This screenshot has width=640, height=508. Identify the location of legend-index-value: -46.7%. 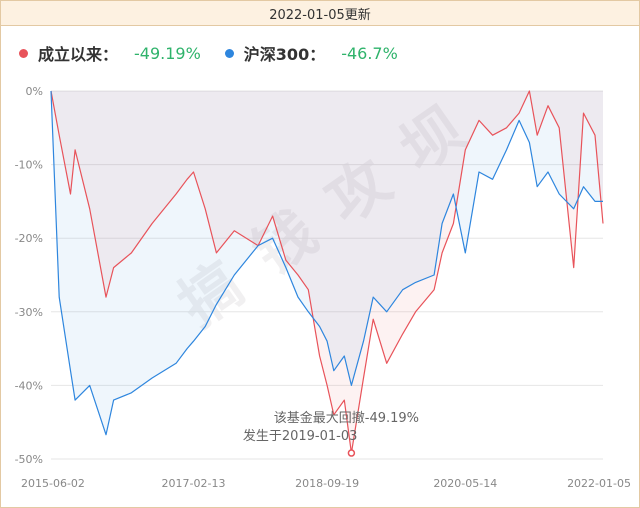
(369, 53).